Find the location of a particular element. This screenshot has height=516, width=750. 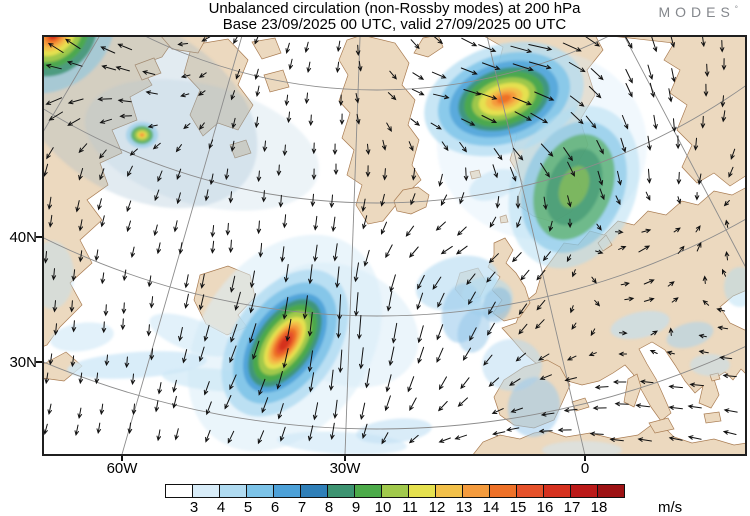

lat-tick-label: 30N is located at coordinates (23, 362).